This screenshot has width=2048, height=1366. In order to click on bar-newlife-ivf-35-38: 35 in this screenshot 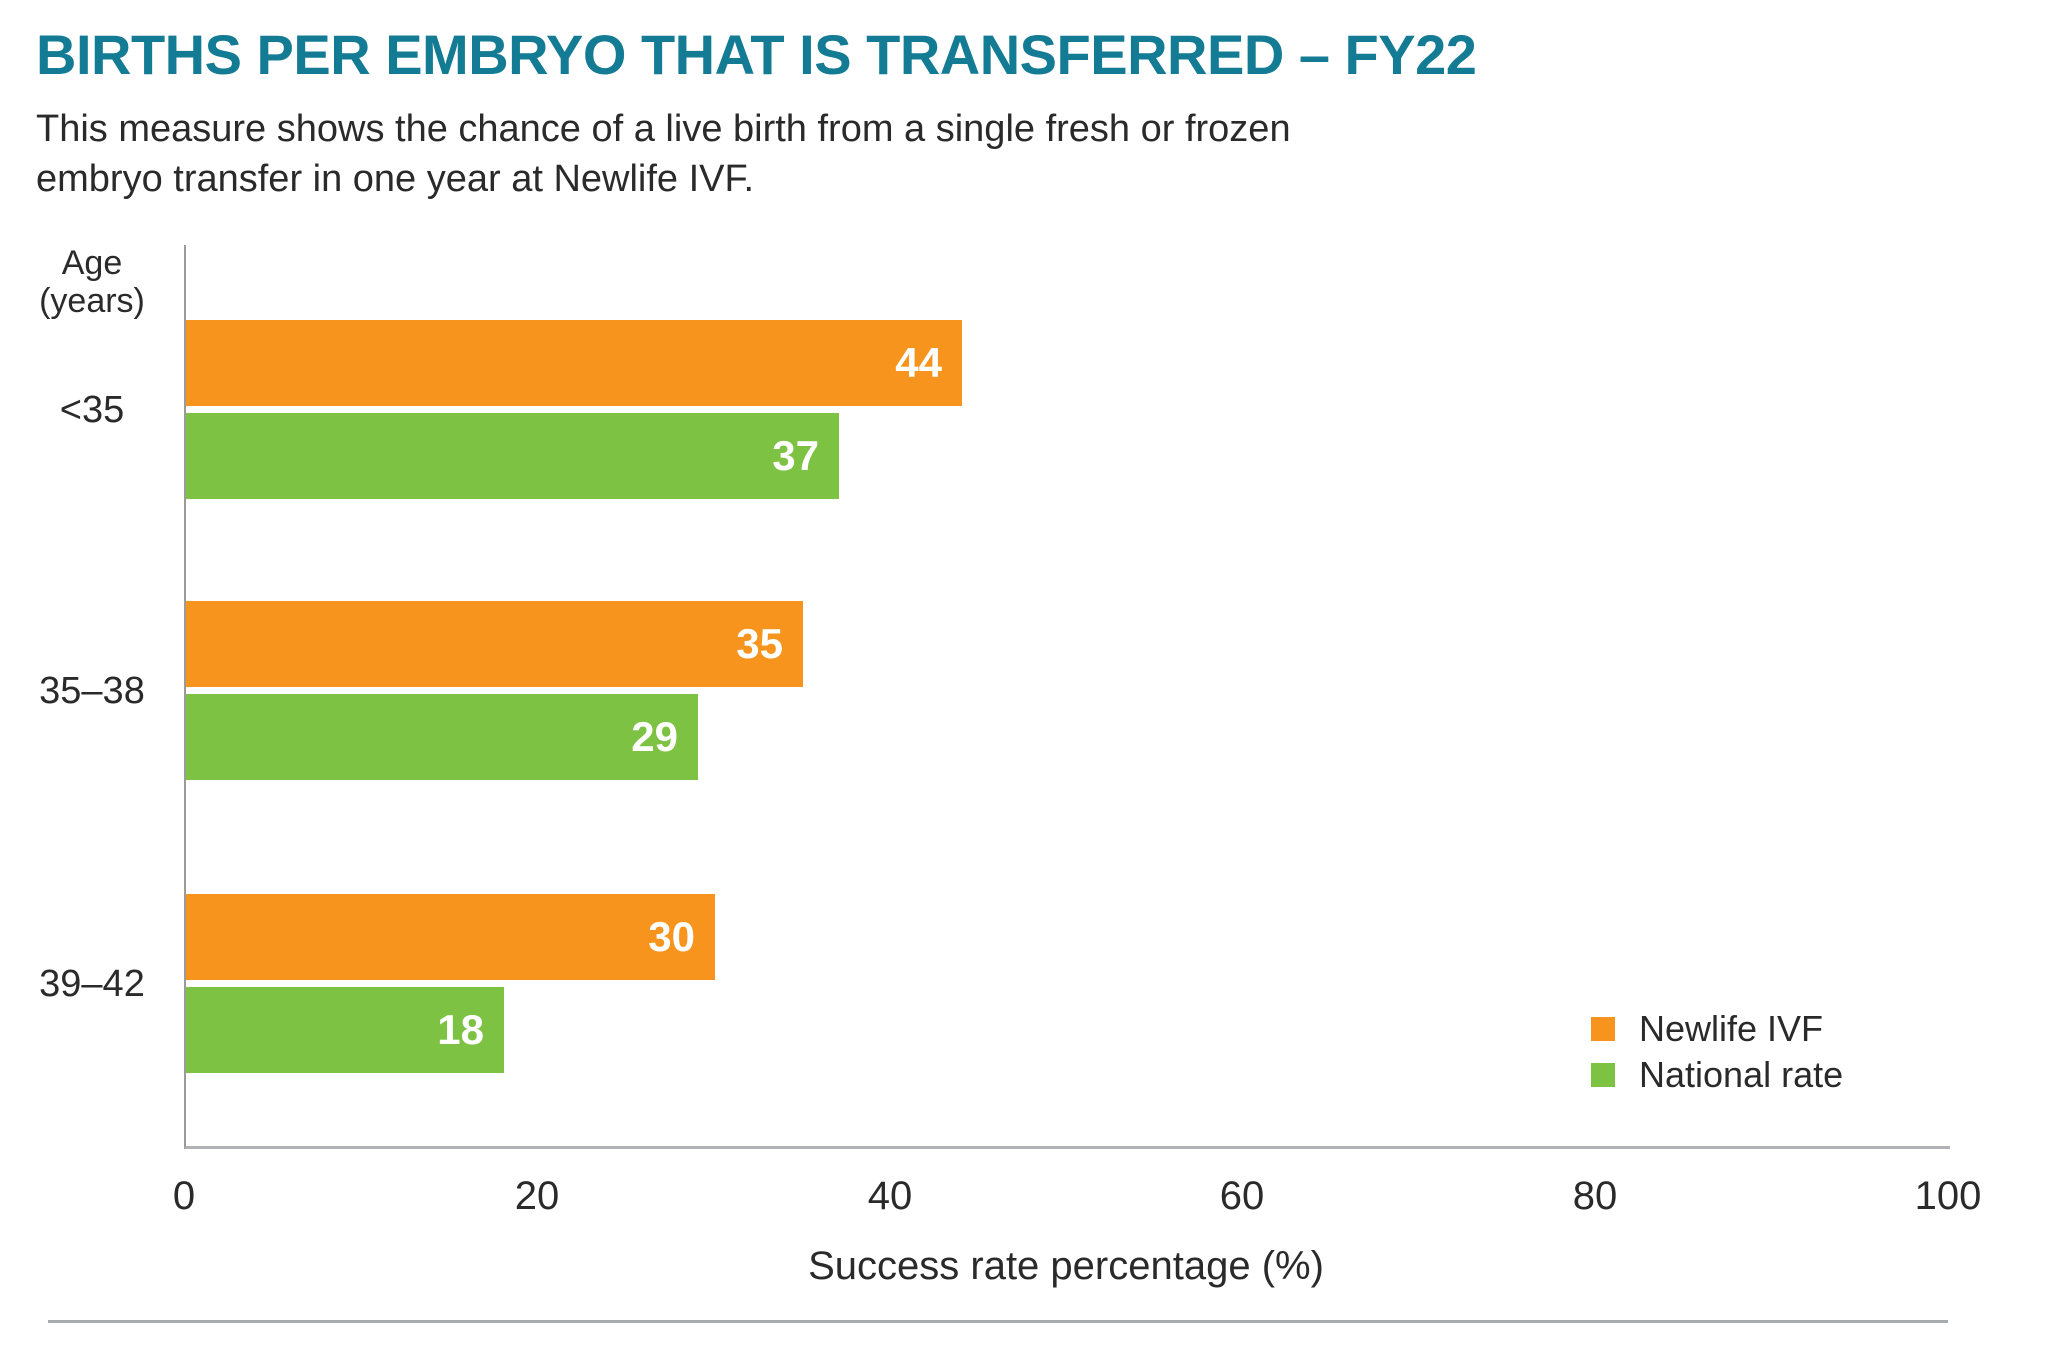, I will do `click(494, 644)`.